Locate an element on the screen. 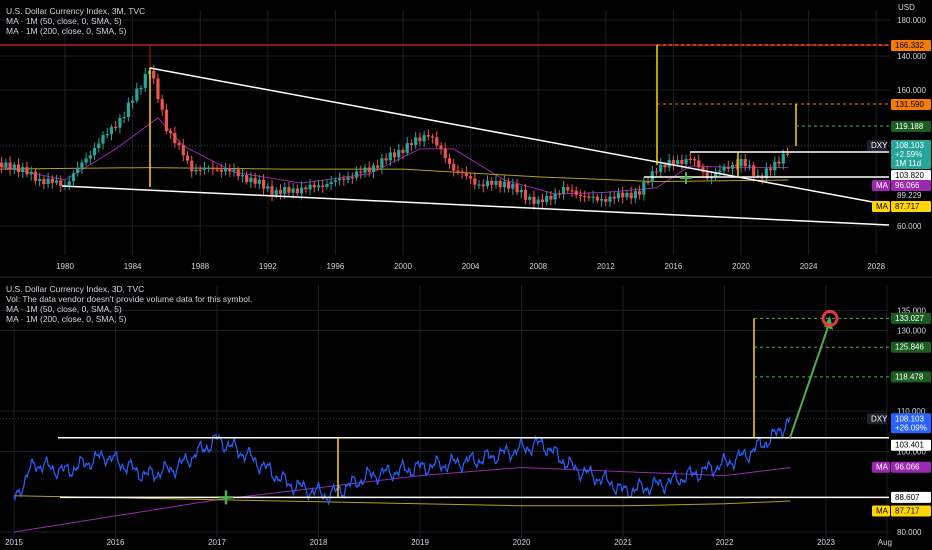 This screenshot has height=550, width=932. badge-103: 103.820 is located at coordinates (911, 175).